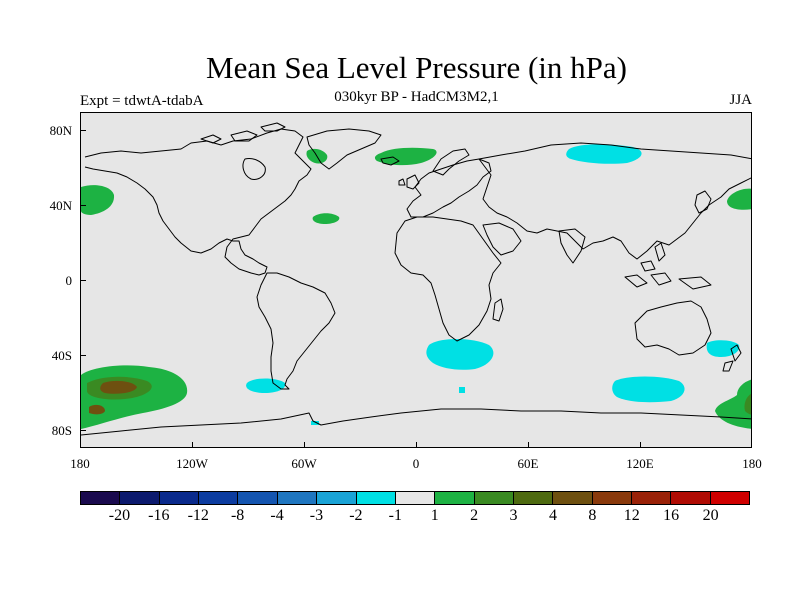 The height and width of the screenshot is (600, 800). Describe the element at coordinates (409, 182) in the screenshot. I see `coast-british-isles` at that location.